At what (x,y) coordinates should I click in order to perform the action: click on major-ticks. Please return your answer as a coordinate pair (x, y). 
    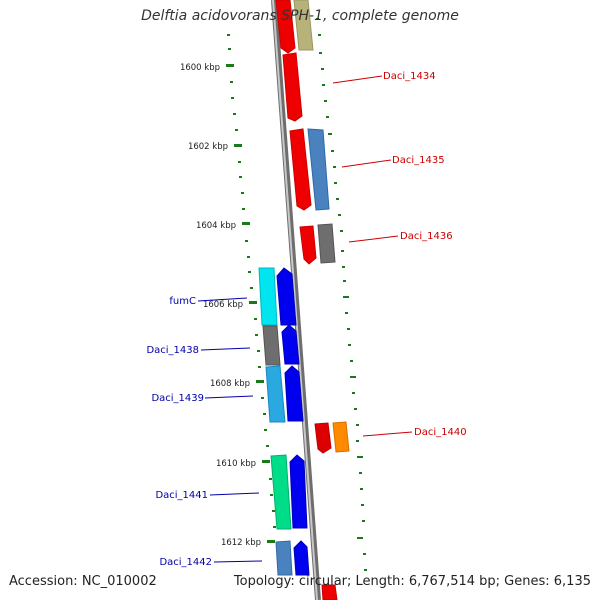
    Looking at the image, I should click on (250, 303).